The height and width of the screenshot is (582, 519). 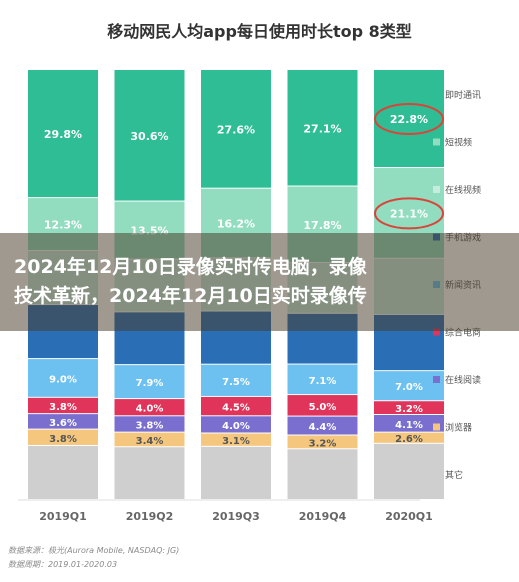 I want to click on source-line-1: 数据来源：极光(Aurora Mobile, NASDAQ: JG), so click(x=94, y=550).